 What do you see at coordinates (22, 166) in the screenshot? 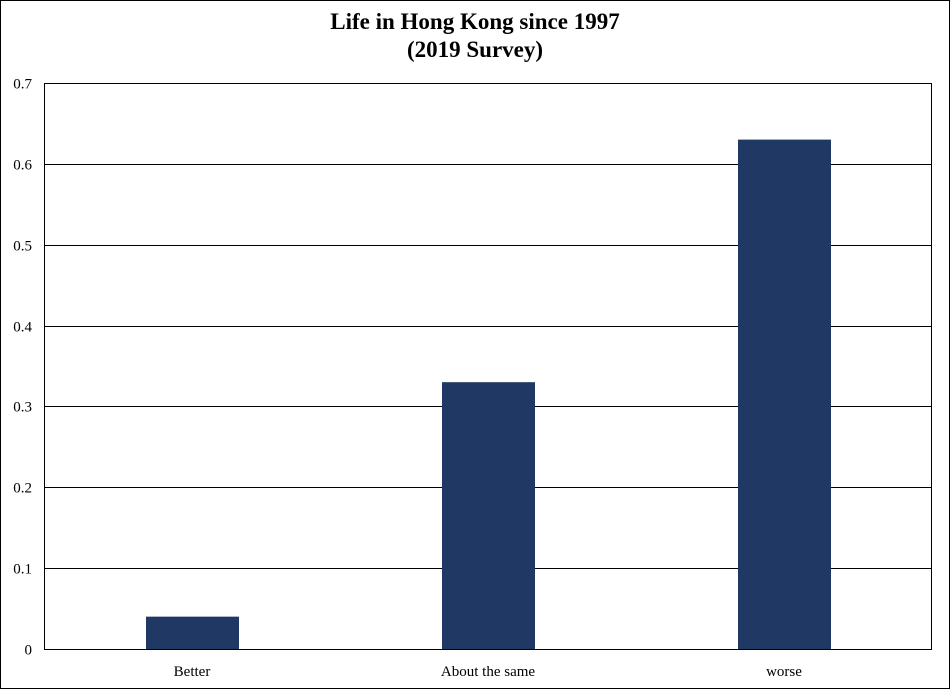
I see `y-tick-label: 0.6` at bounding box center [22, 166].